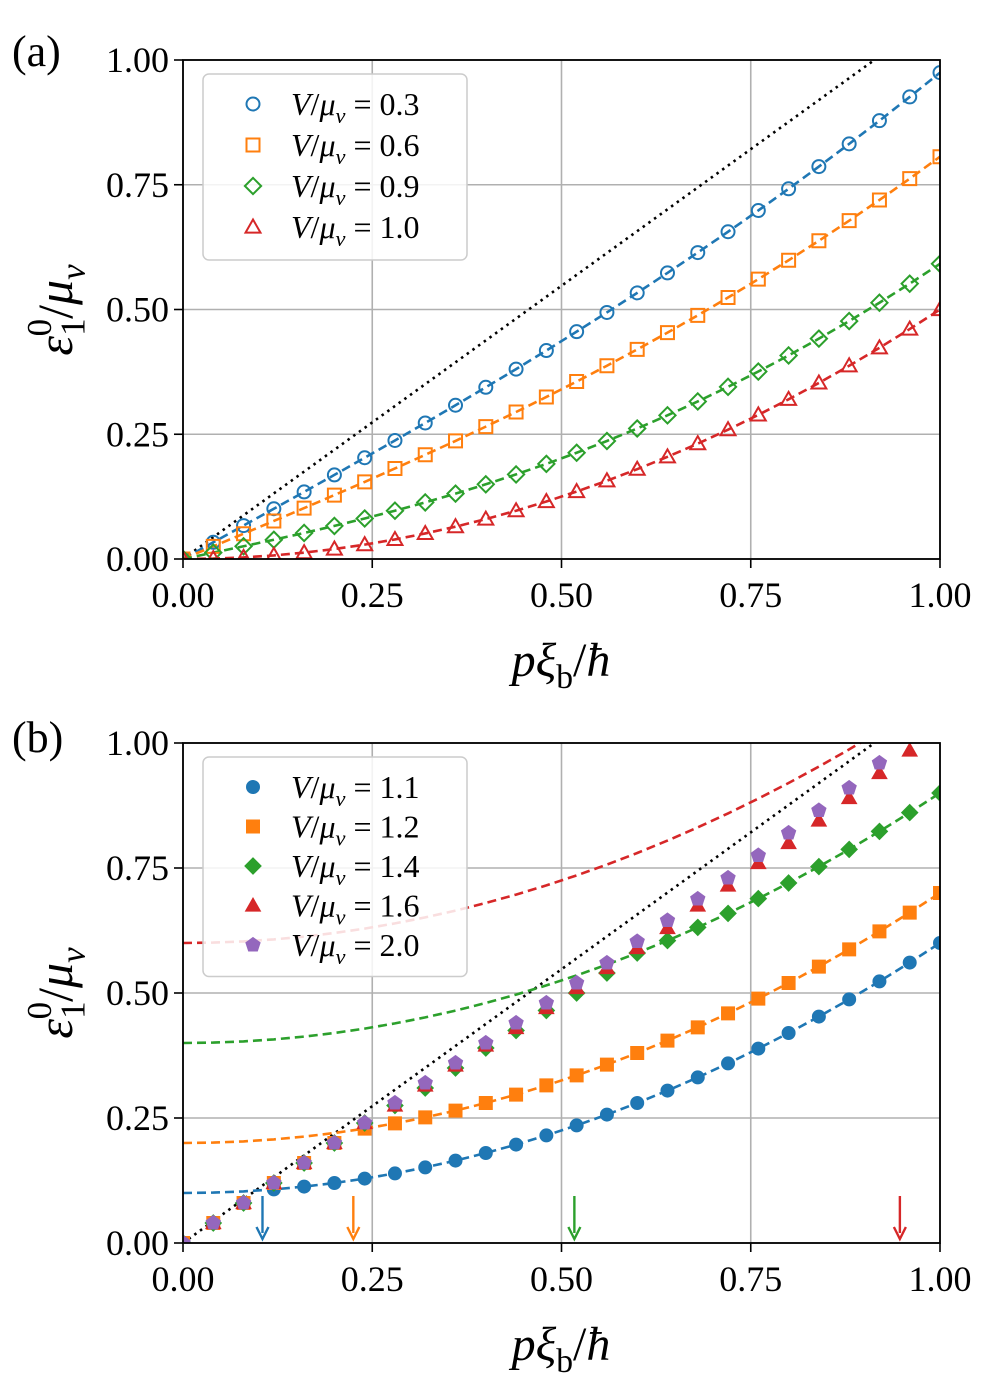 The image size is (997, 1383). Describe the element at coordinates (750, 595) in the screenshot. I see `x-tick-label: 0.75` at that location.